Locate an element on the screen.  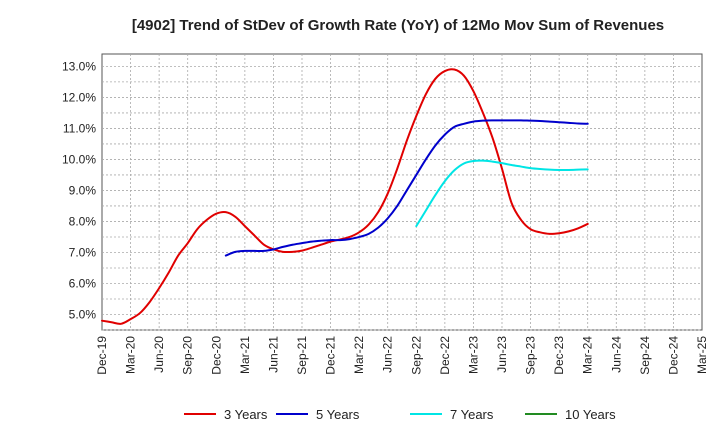
x-tick-label: Sep-21 is located at coordinates (302, 355).